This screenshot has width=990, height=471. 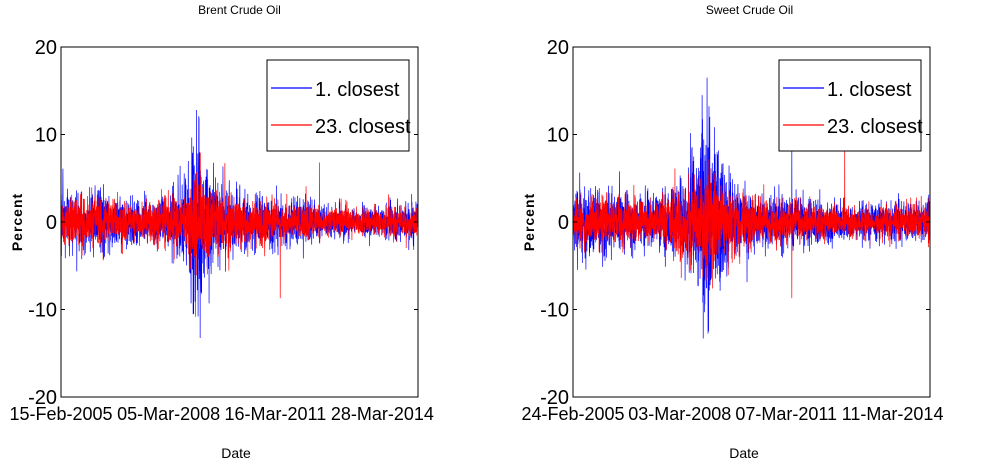 I want to click on x-tick-label: 07-Mar-2011, so click(x=786, y=414).